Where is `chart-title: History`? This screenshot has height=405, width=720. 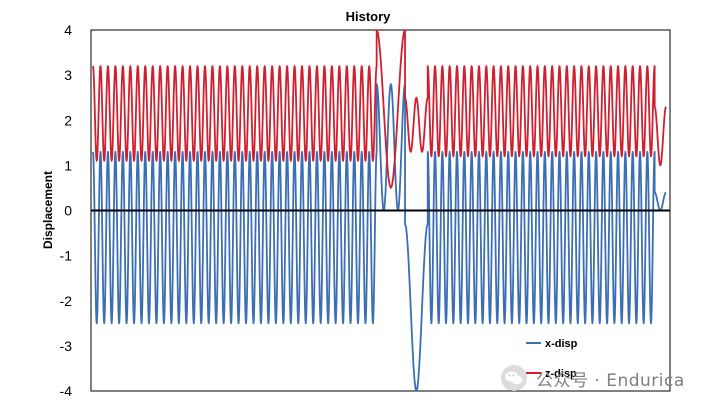 chart-title: History is located at coordinates (369, 16).